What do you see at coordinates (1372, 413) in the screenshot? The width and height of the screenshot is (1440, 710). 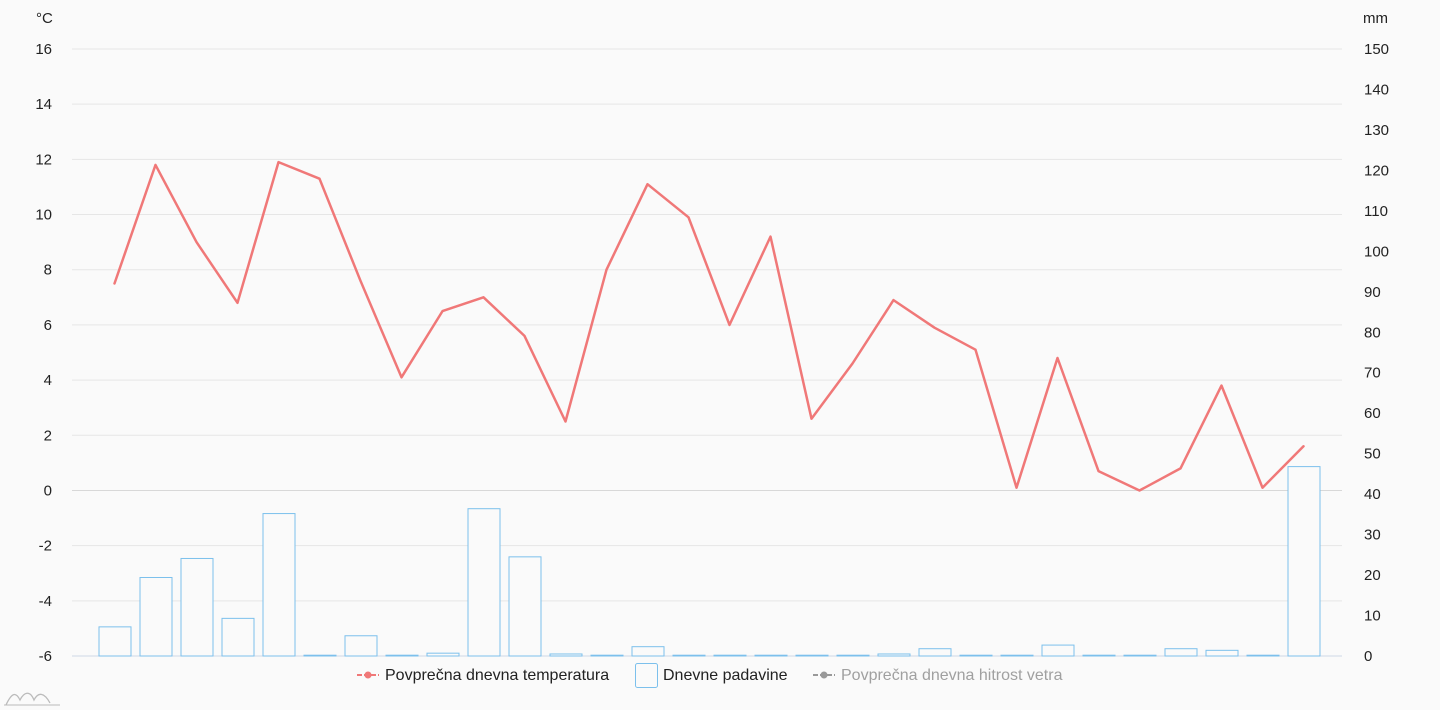 I see `right-tick-label: 60` at bounding box center [1372, 413].